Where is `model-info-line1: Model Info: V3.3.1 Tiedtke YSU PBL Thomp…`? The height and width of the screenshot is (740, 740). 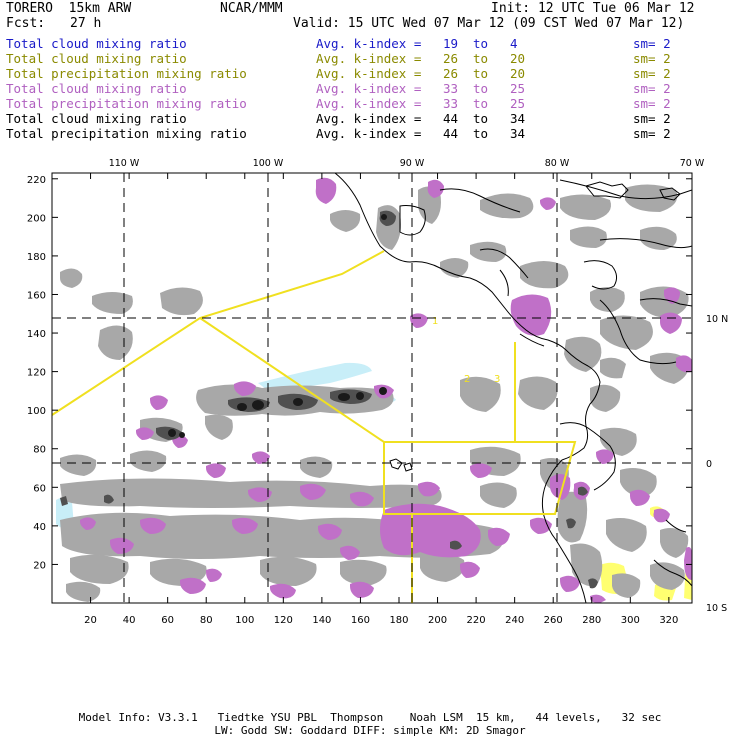
model-info-line1: Model Info: V3.3.1 Tiedtke YSU PBL Thomp… is located at coordinates (370, 717).